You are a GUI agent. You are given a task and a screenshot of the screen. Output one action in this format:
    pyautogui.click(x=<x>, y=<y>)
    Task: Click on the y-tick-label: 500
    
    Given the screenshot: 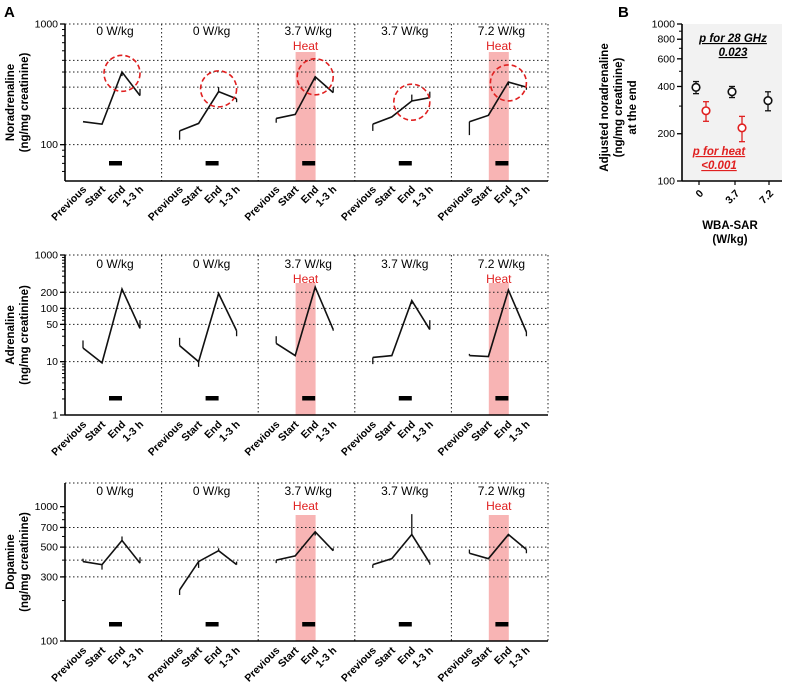 What is the action you would take?
    pyautogui.click(x=49, y=548)
    